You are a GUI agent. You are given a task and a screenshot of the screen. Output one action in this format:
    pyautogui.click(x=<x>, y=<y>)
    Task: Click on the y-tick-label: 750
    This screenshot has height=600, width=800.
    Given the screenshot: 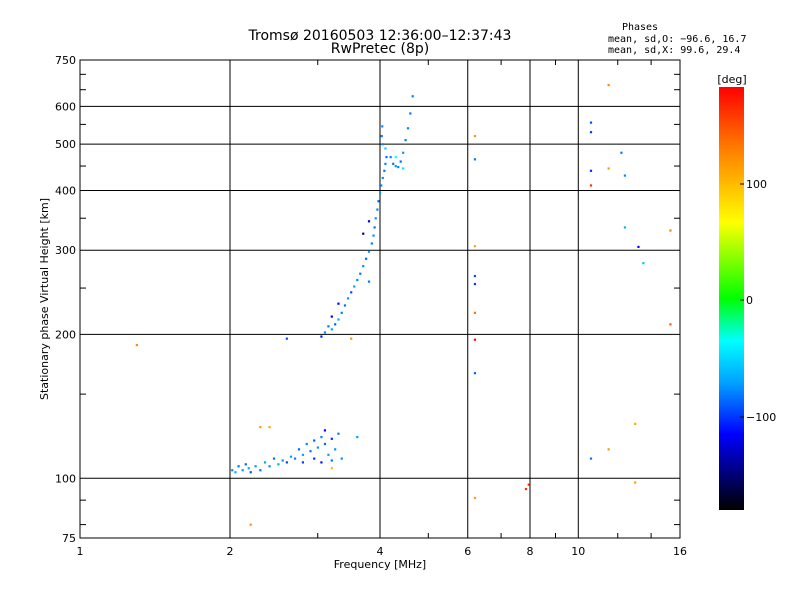 What is the action you would take?
    pyautogui.click(x=65, y=60)
    